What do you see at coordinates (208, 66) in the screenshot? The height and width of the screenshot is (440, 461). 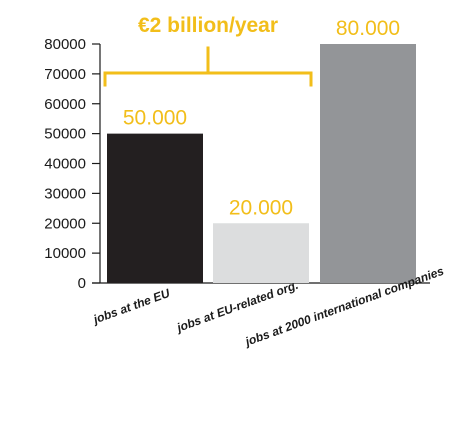 I see `annotation-bracket` at bounding box center [208, 66].